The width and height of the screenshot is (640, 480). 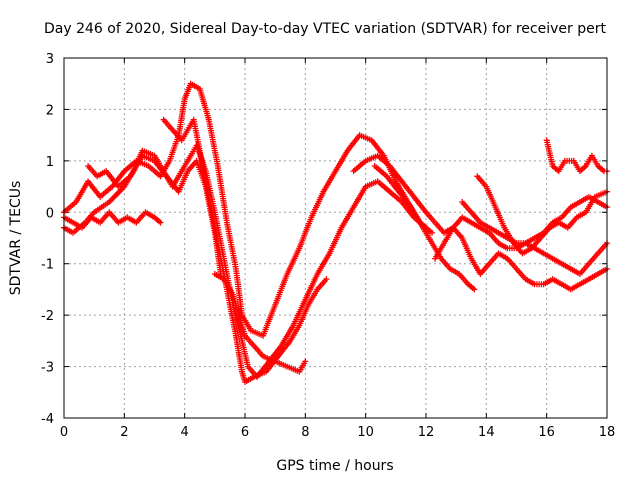 I want to click on x-tick-labels: 0 2 4 6 8 10 12 14 16 18, so click(x=337, y=432).